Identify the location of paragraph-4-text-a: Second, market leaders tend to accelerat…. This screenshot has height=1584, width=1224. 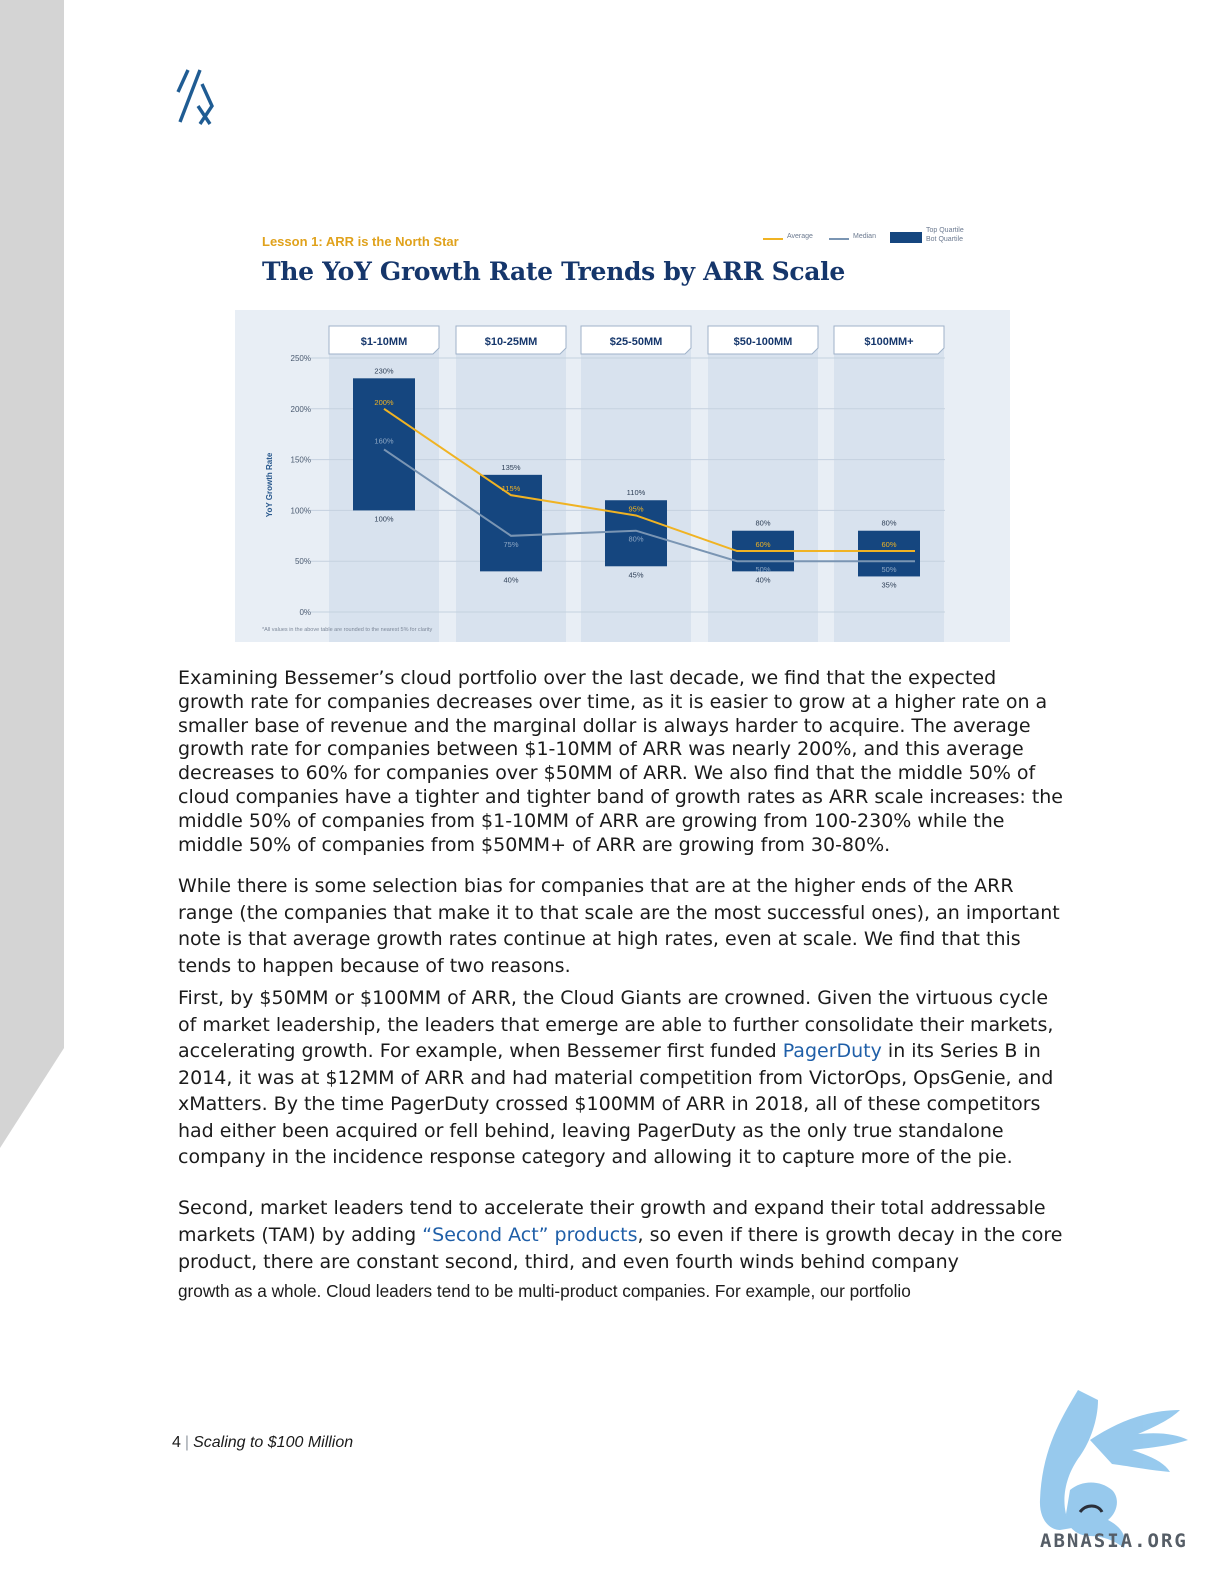
(612, 1221).